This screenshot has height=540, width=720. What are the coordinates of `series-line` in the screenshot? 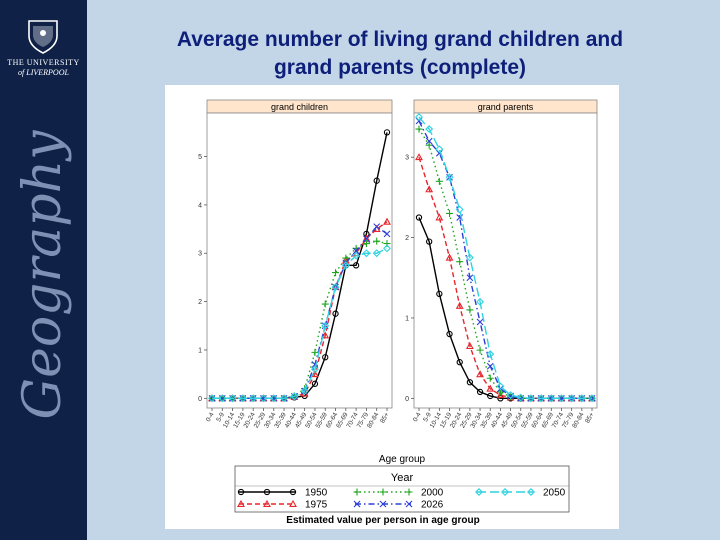 It's located at (300, 323).